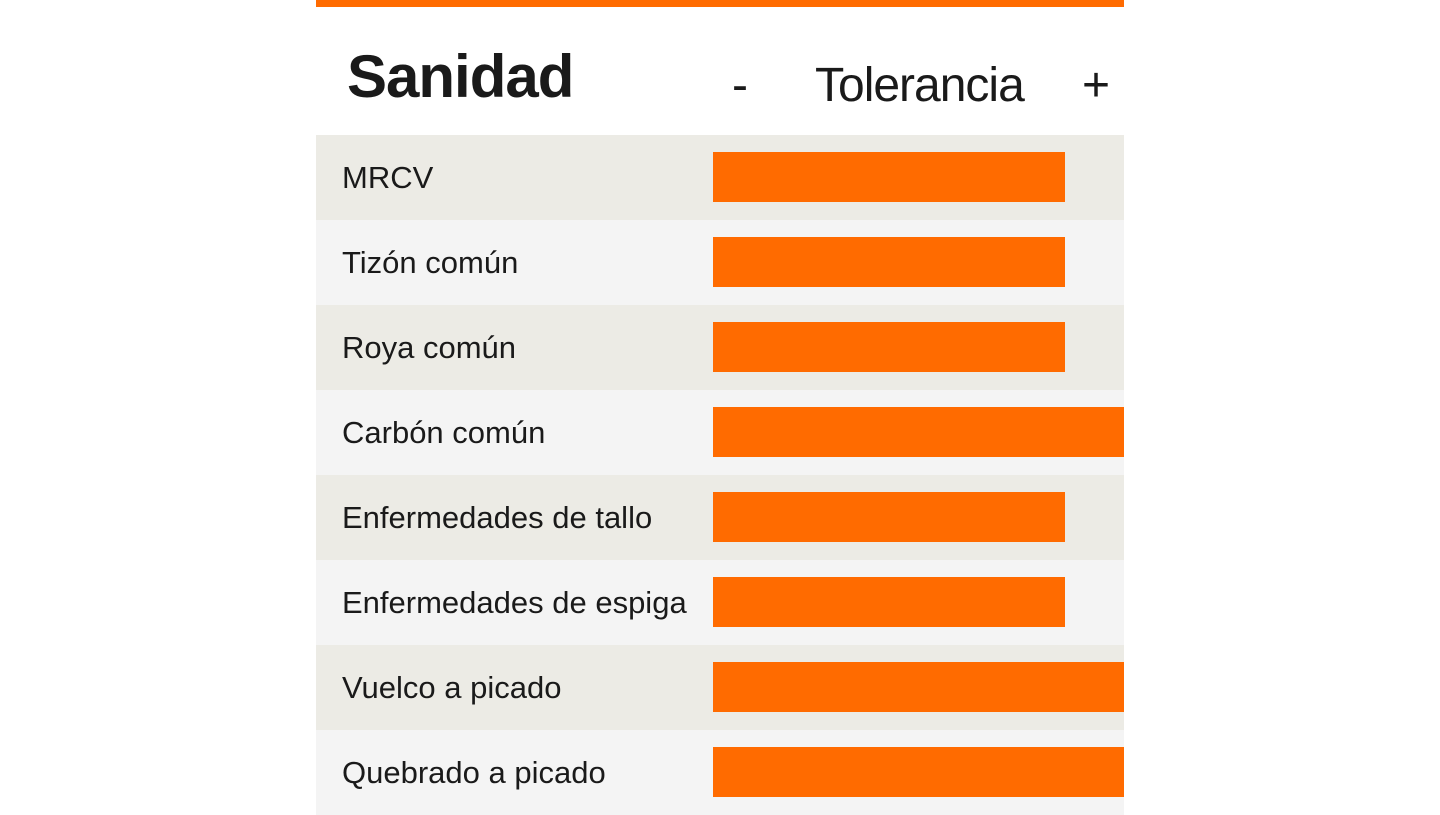 This screenshot has height=815, width=1440. I want to click on chart-title: Sanidad, so click(460, 76).